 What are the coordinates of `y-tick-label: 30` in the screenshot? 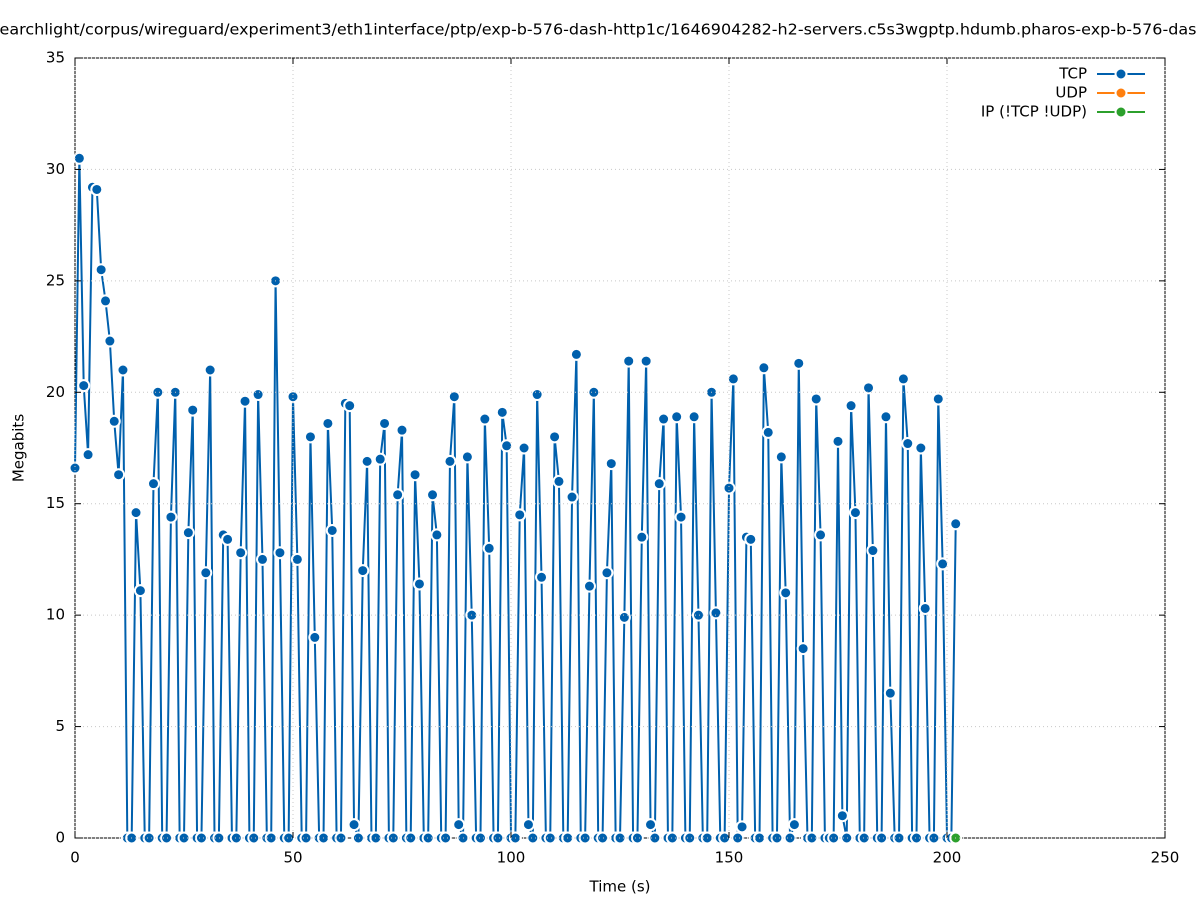 It's located at (55, 169).